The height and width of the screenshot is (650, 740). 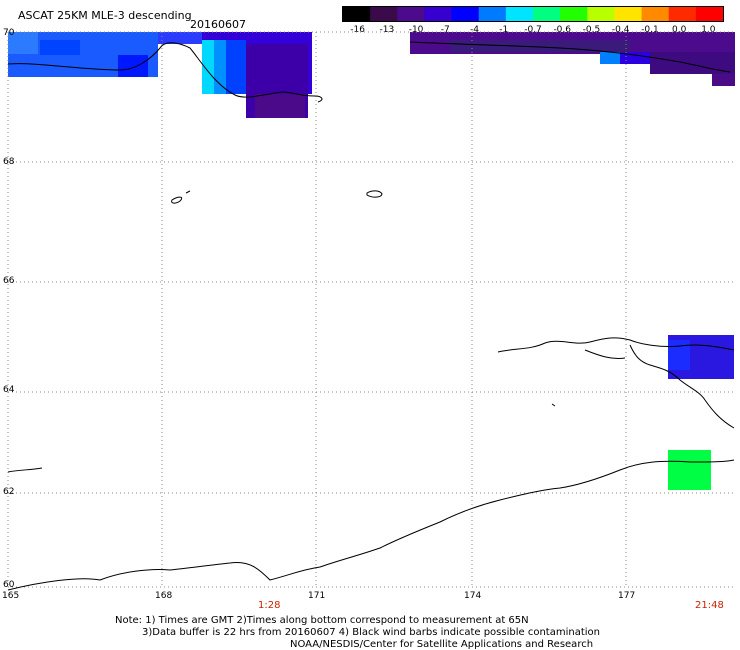 What do you see at coordinates (9, 33) in the screenshot?
I see `lat-label-70: 70` at bounding box center [9, 33].